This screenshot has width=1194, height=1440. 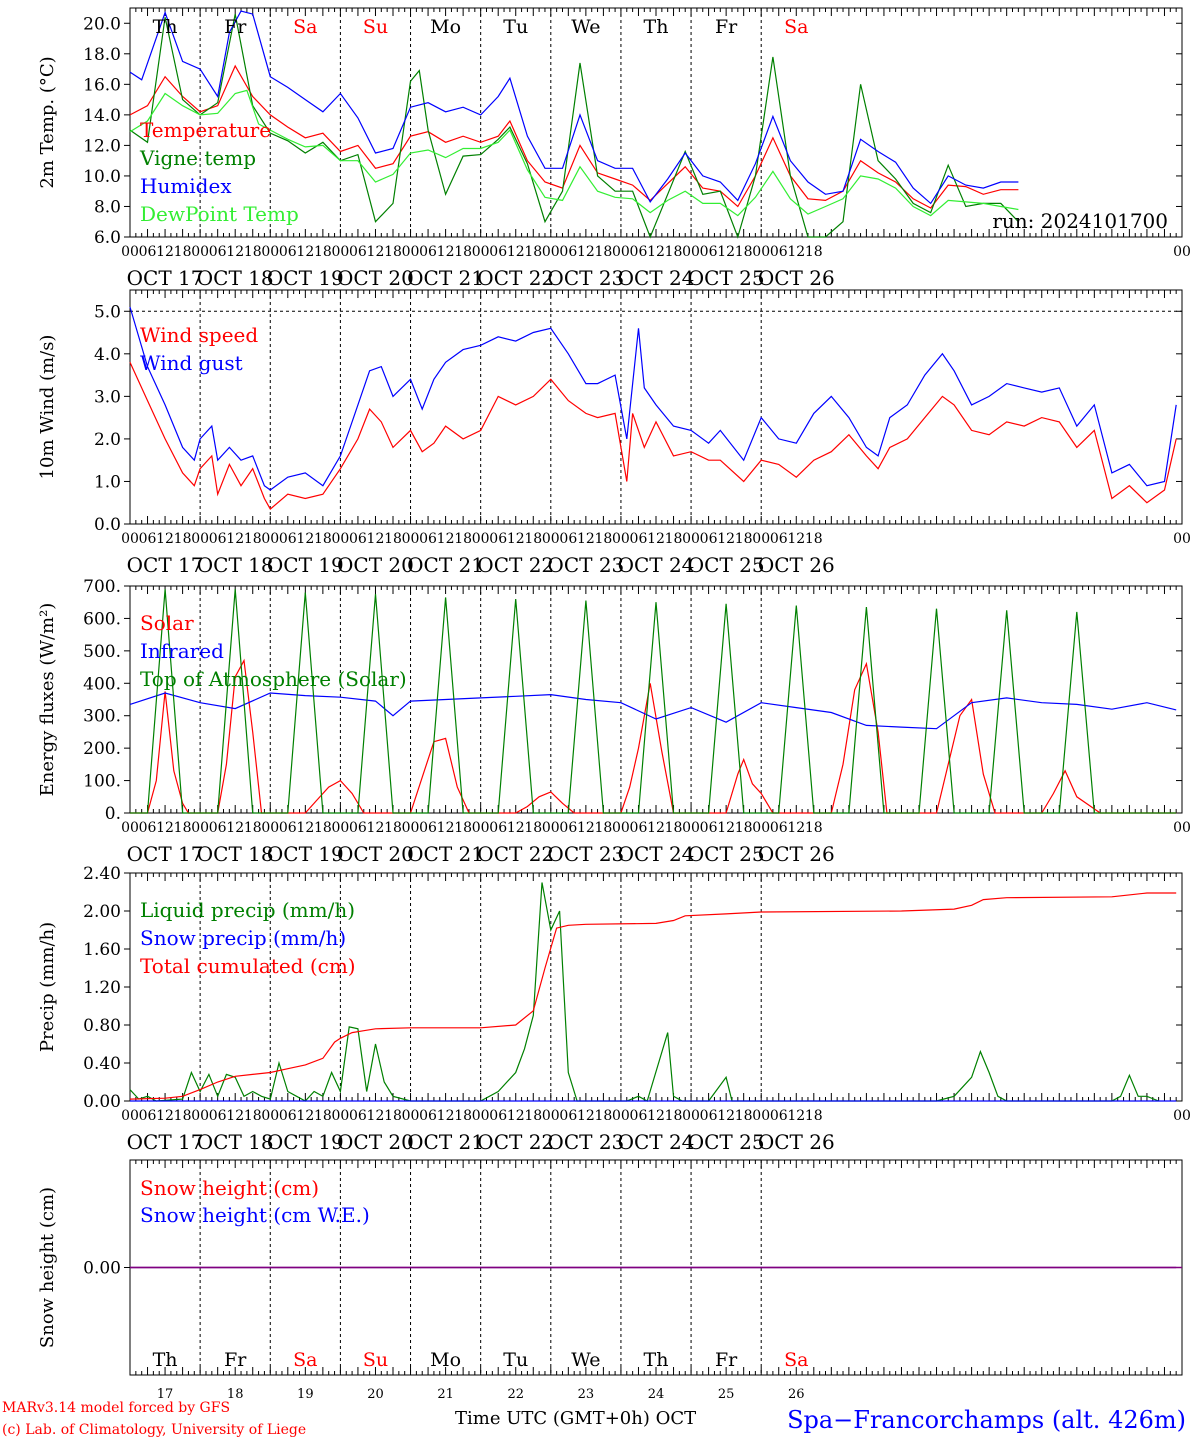 What do you see at coordinates (248, 966) in the screenshot?
I see `legend-entry: Total cumulated (cm)` at bounding box center [248, 966].